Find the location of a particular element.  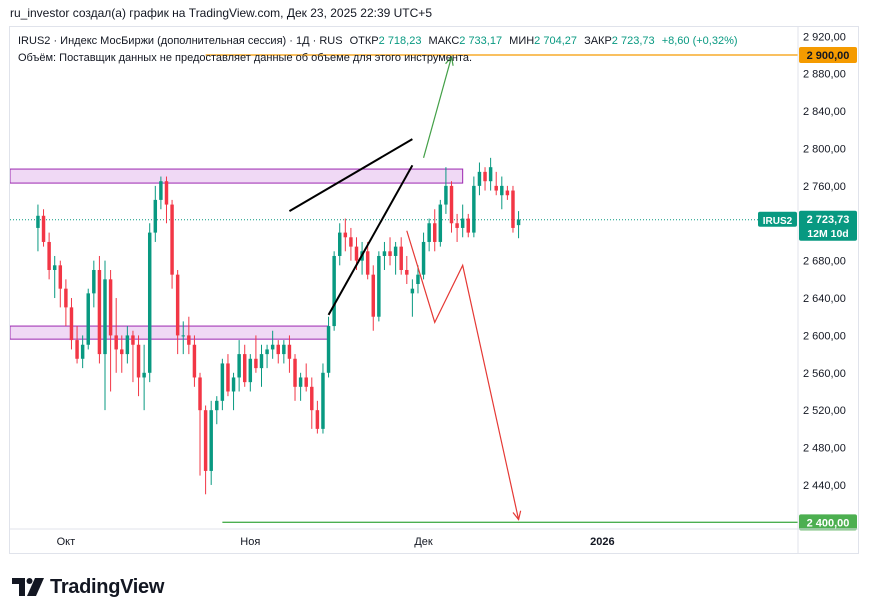

resistance-zone is located at coordinates (237, 176).